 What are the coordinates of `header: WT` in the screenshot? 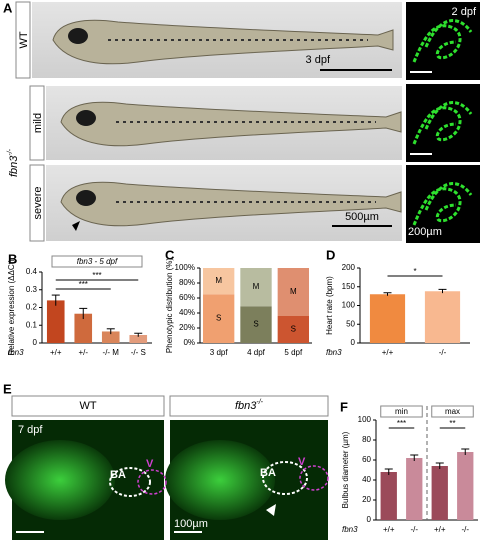 It's located at (87, 406).